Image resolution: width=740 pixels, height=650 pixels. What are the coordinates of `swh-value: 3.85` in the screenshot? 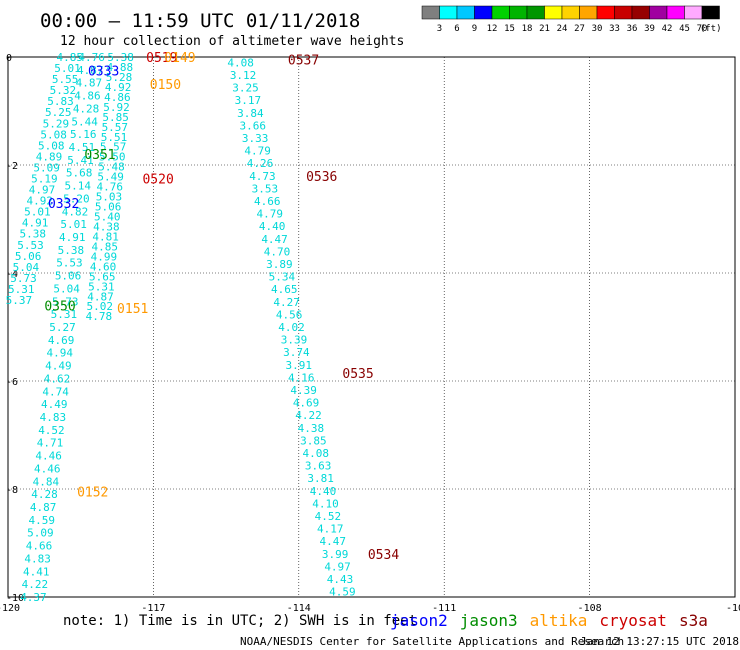 It's located at (313, 440).